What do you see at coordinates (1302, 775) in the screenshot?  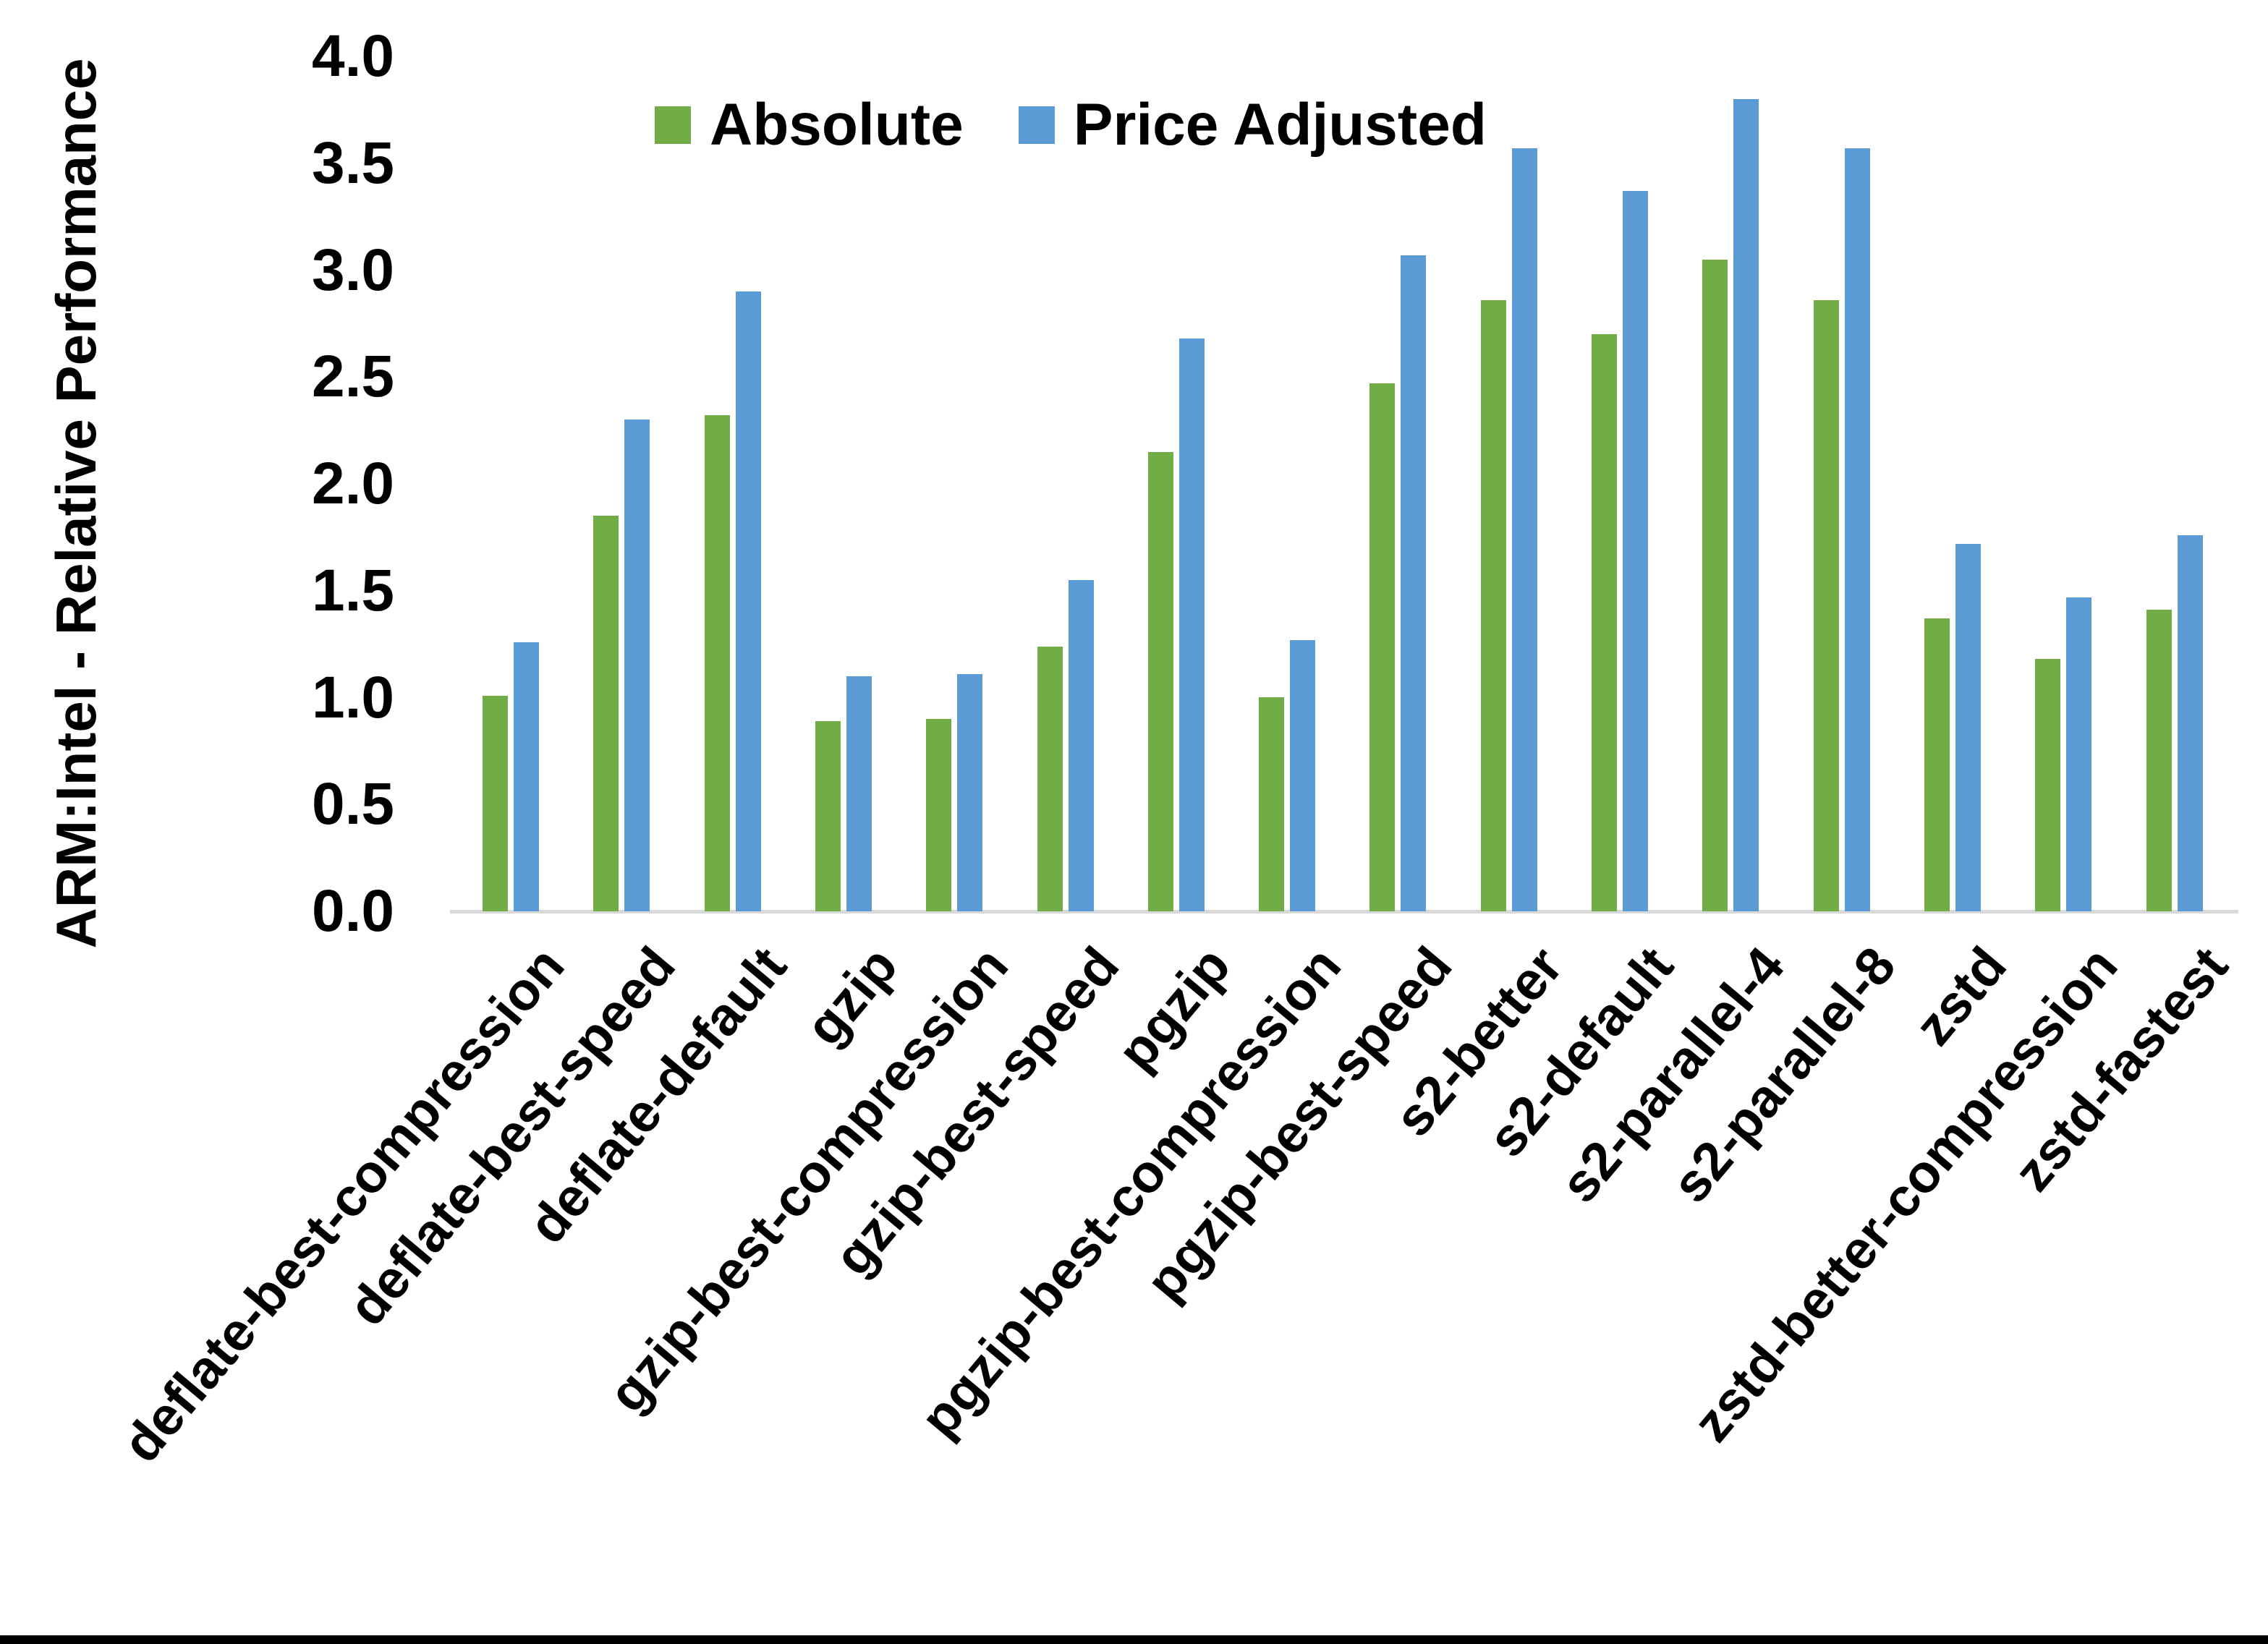 I see `bar-price-adjusted-pgzip-best-compression` at bounding box center [1302, 775].